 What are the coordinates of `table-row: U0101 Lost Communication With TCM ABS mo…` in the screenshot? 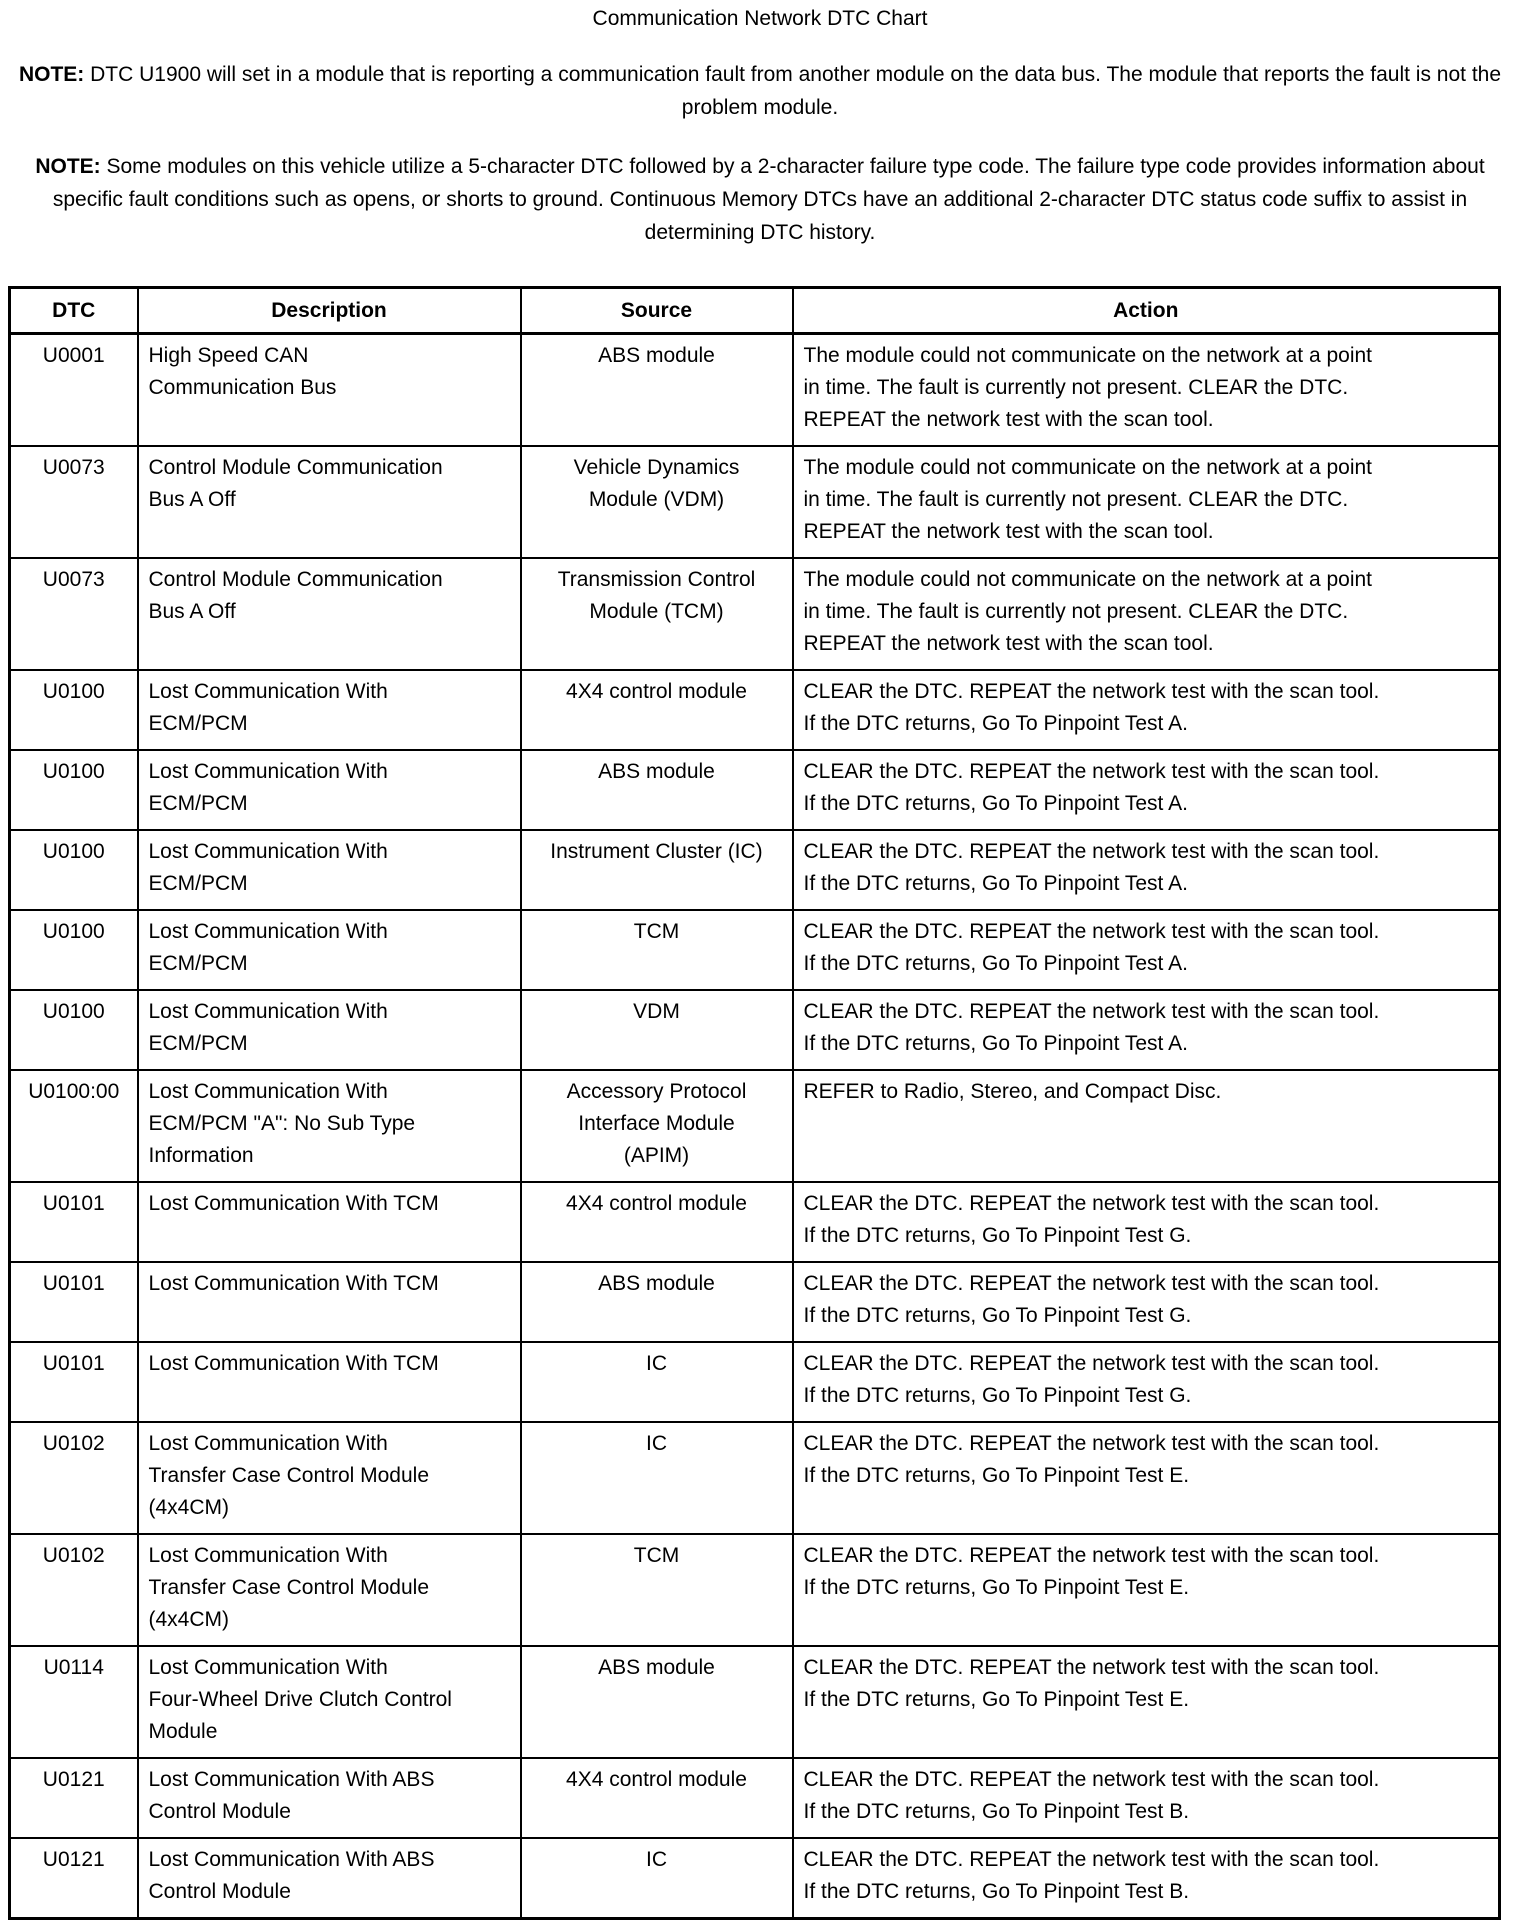 It's located at (754, 1302).